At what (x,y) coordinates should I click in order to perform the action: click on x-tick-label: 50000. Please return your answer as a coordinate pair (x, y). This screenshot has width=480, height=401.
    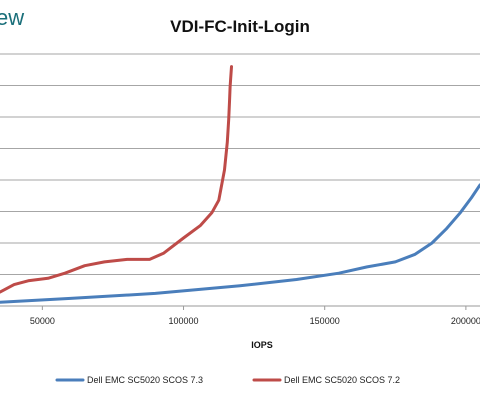
    Looking at the image, I should click on (42, 321).